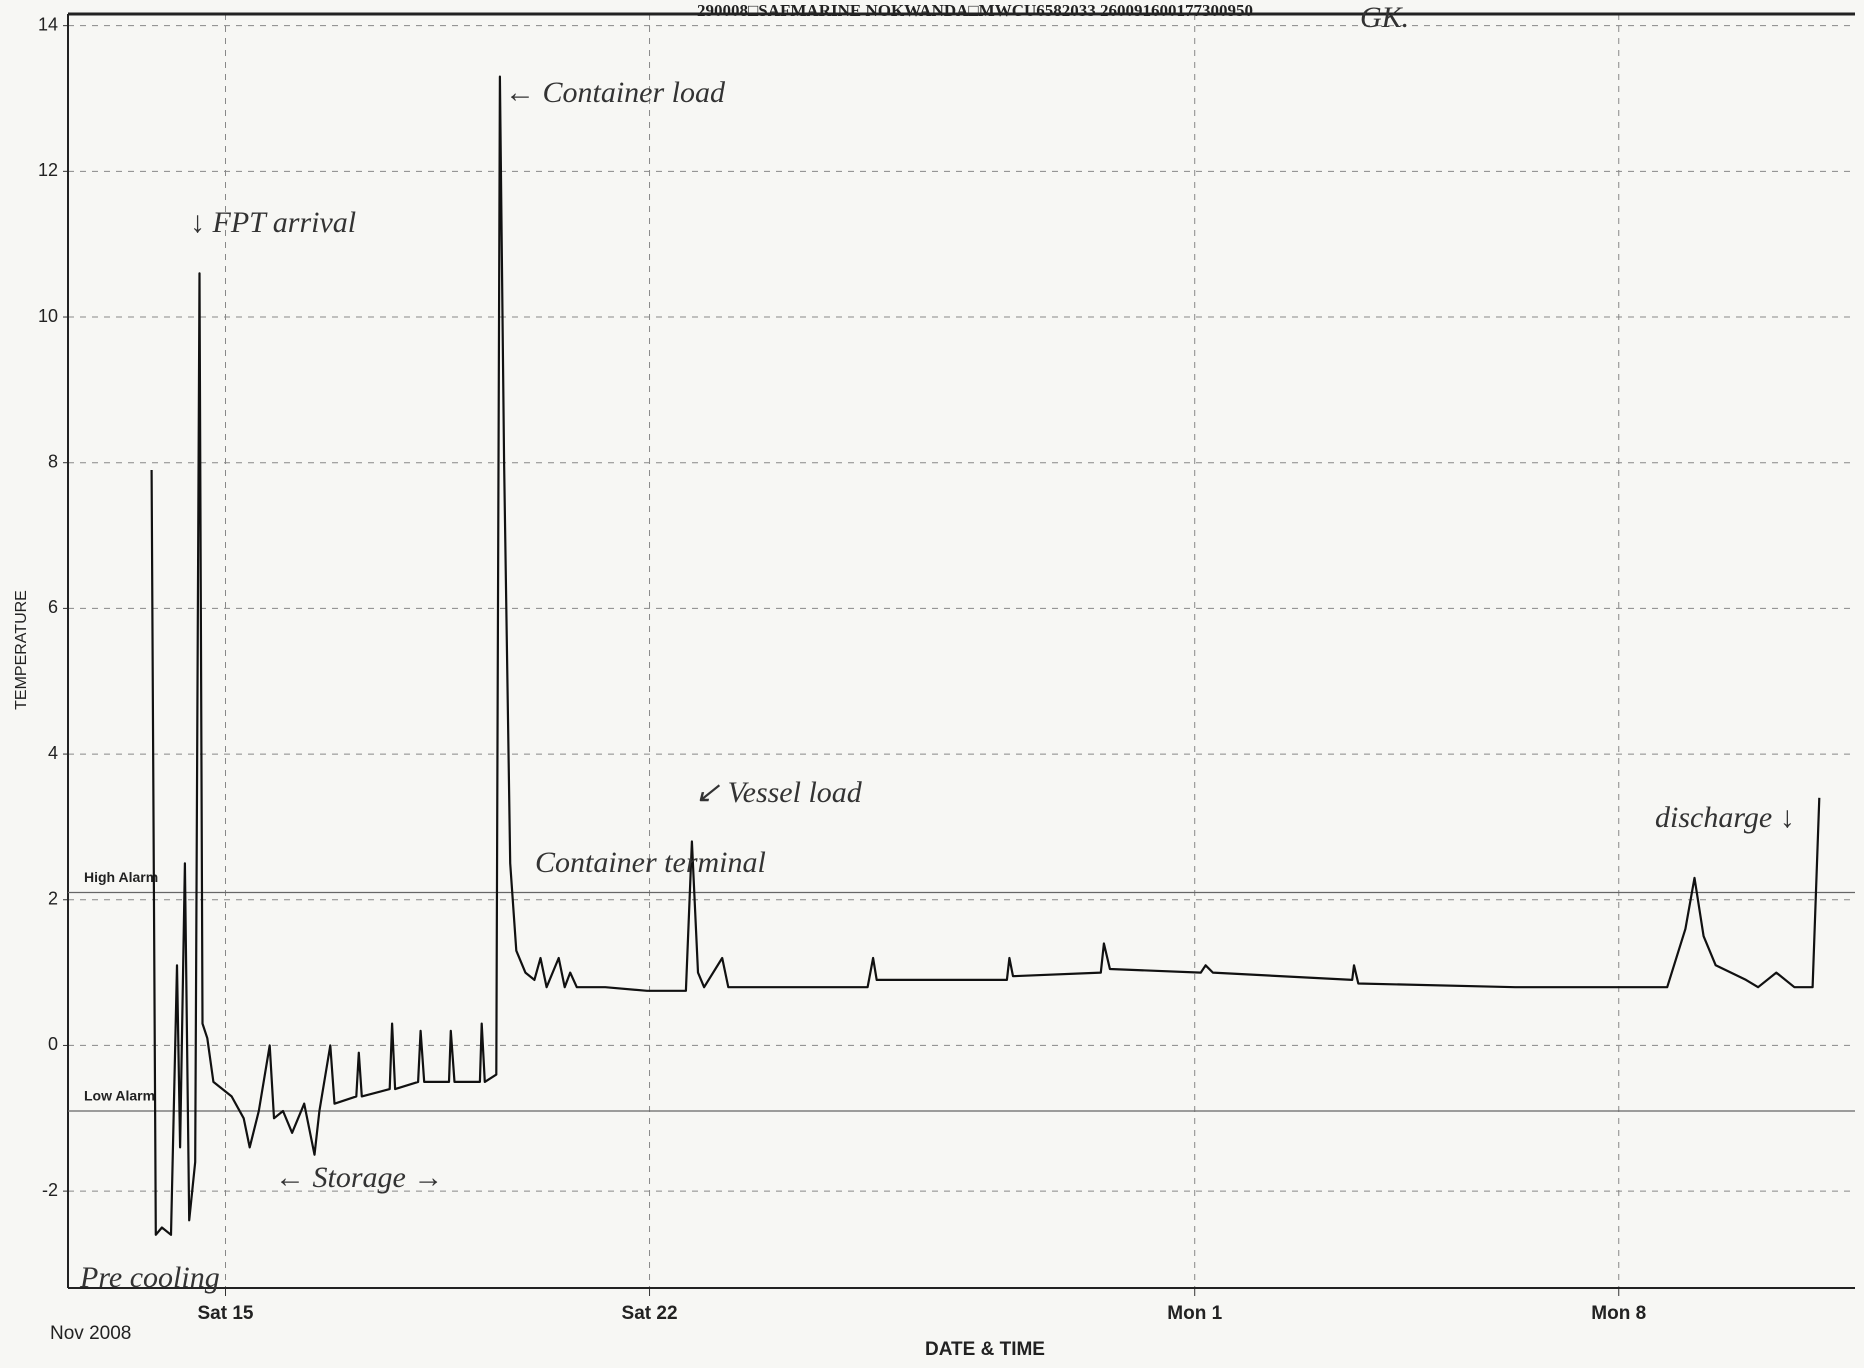 The image size is (1864, 1368). I want to click on y-tick-label: 14, so click(48, 24).